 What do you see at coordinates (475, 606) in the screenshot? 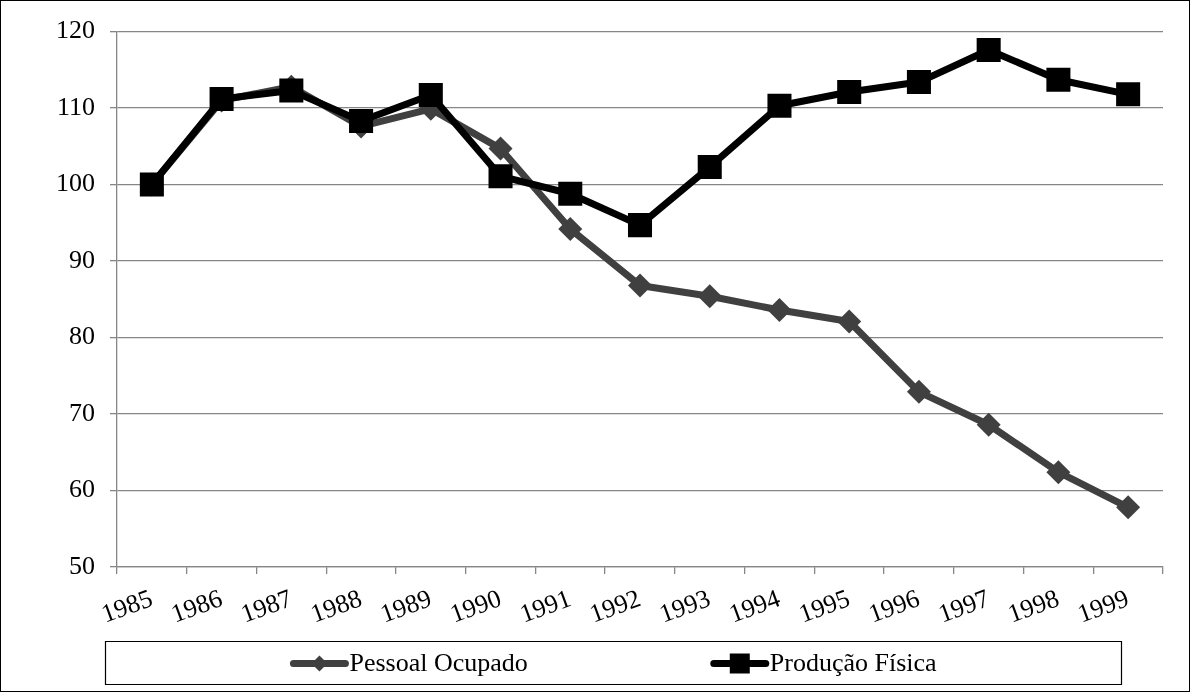
I see `x-tick-label: 1990` at bounding box center [475, 606].